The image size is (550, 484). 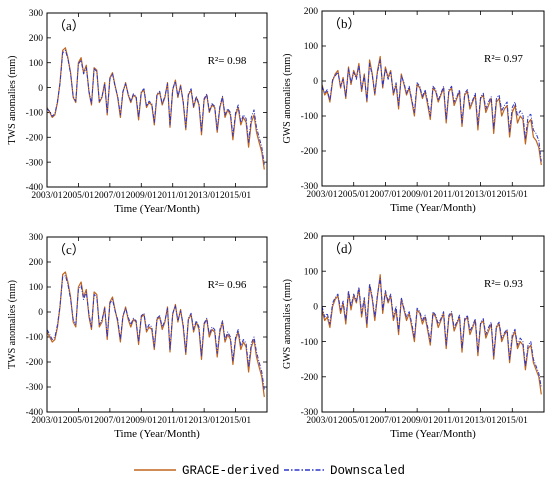 I want to click on panel-label-d: （d）, so click(x=344, y=248).